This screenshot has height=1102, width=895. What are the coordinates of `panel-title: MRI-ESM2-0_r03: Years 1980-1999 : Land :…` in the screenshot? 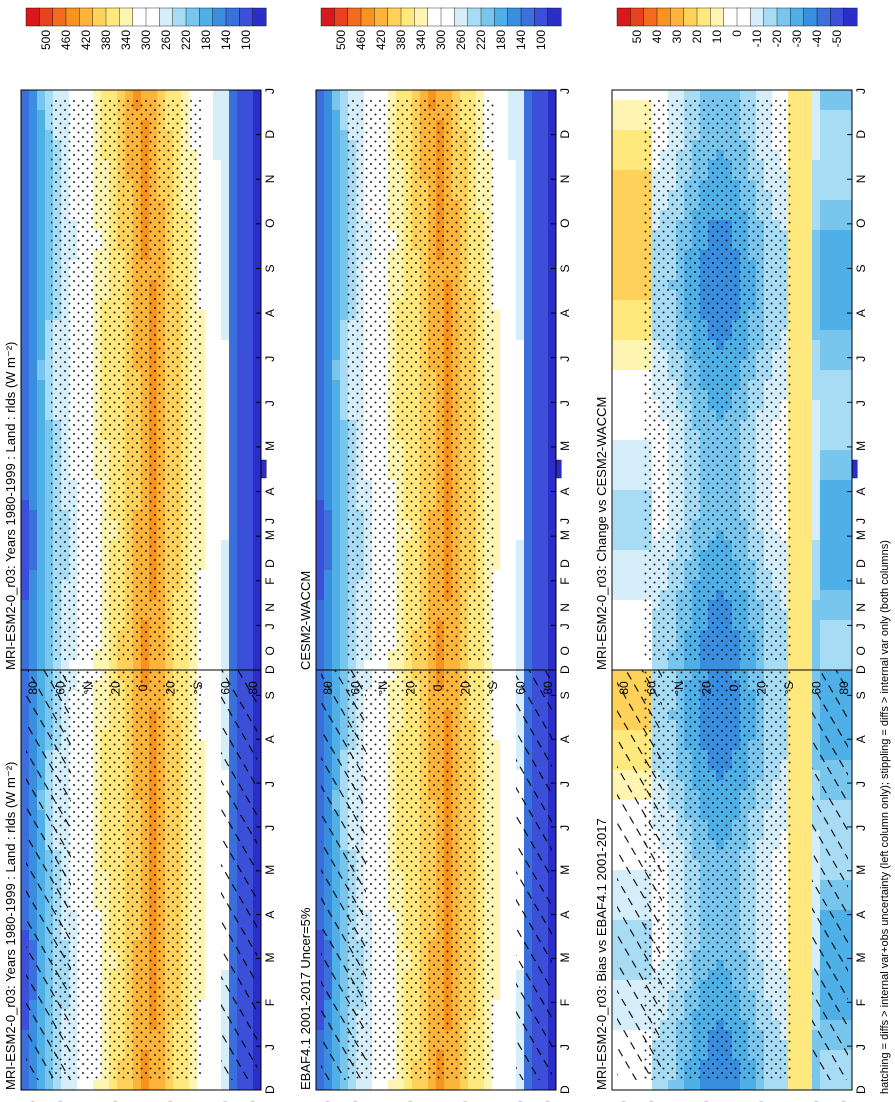 It's located at (10, 926).